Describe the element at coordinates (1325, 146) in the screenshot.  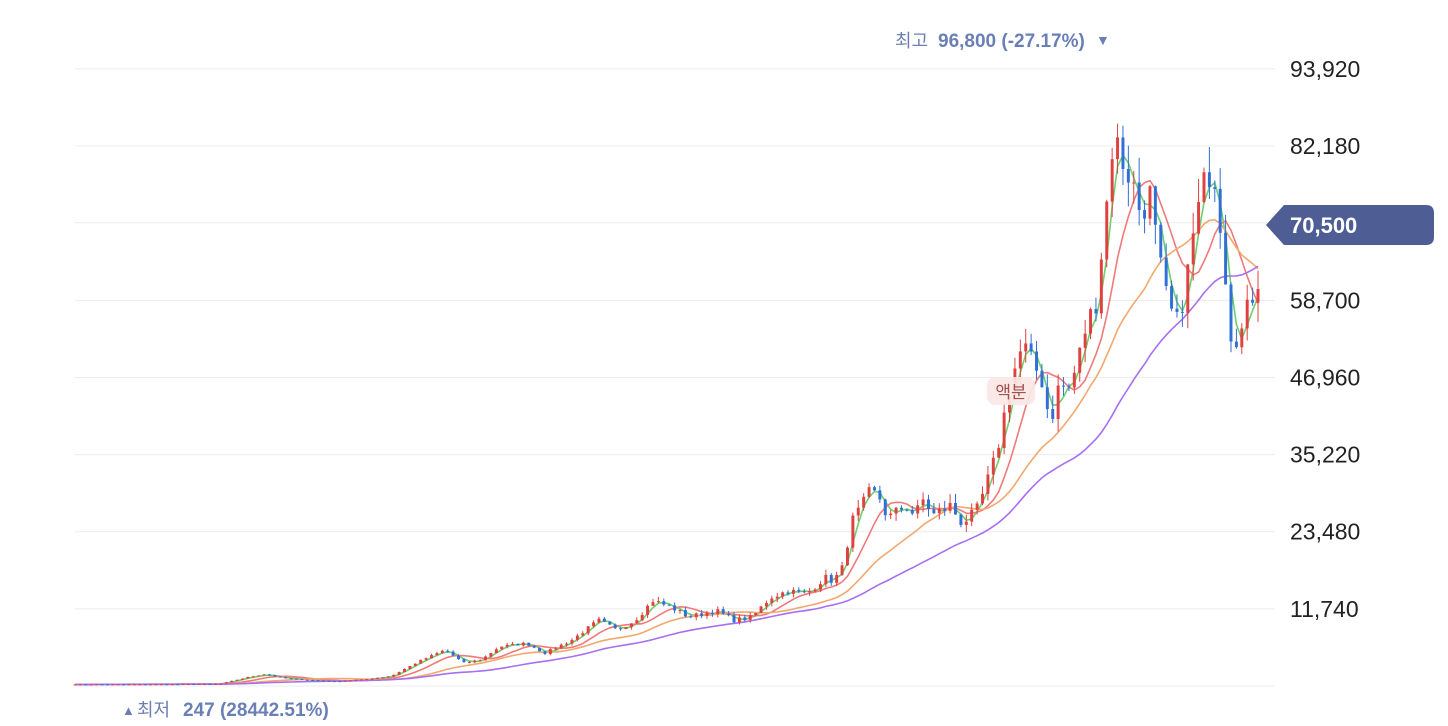
I see `y-tick-label: 82,180` at that location.